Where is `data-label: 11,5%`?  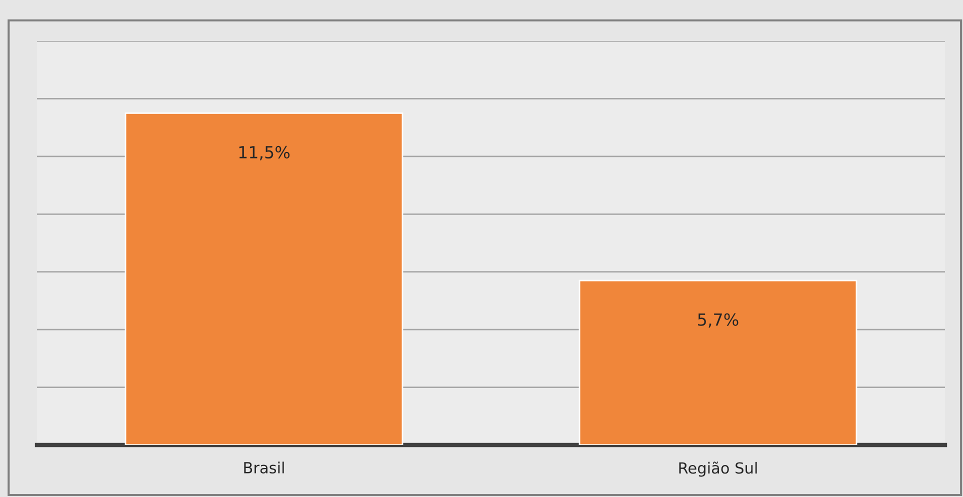
data-label: 11,5% is located at coordinates (264, 153).